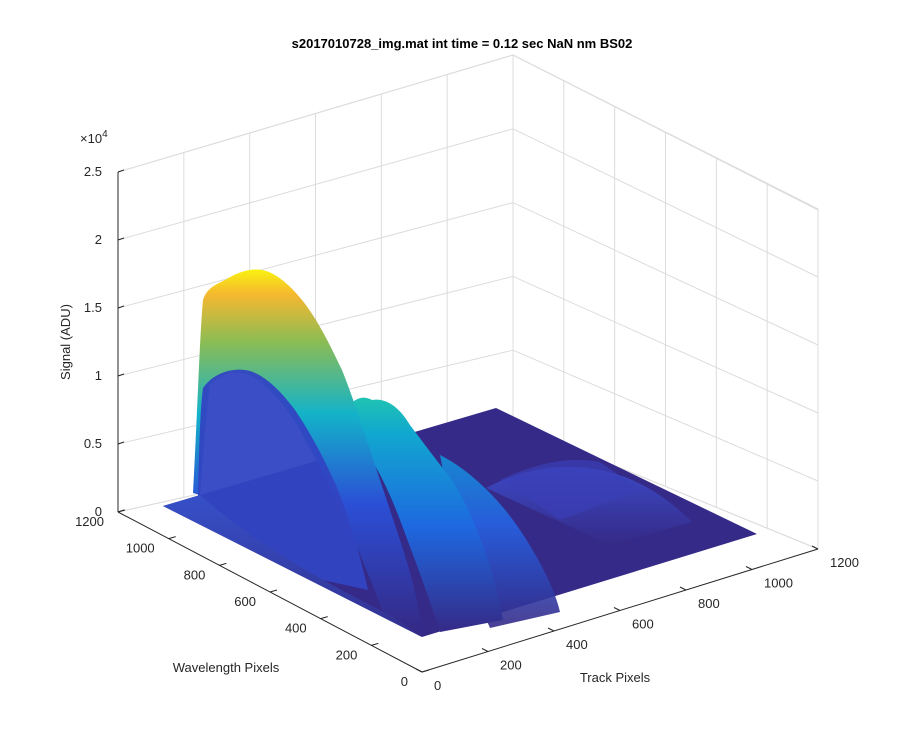 This screenshot has width=900, height=750. I want to click on z-tick-label: 2.5, so click(93, 171).